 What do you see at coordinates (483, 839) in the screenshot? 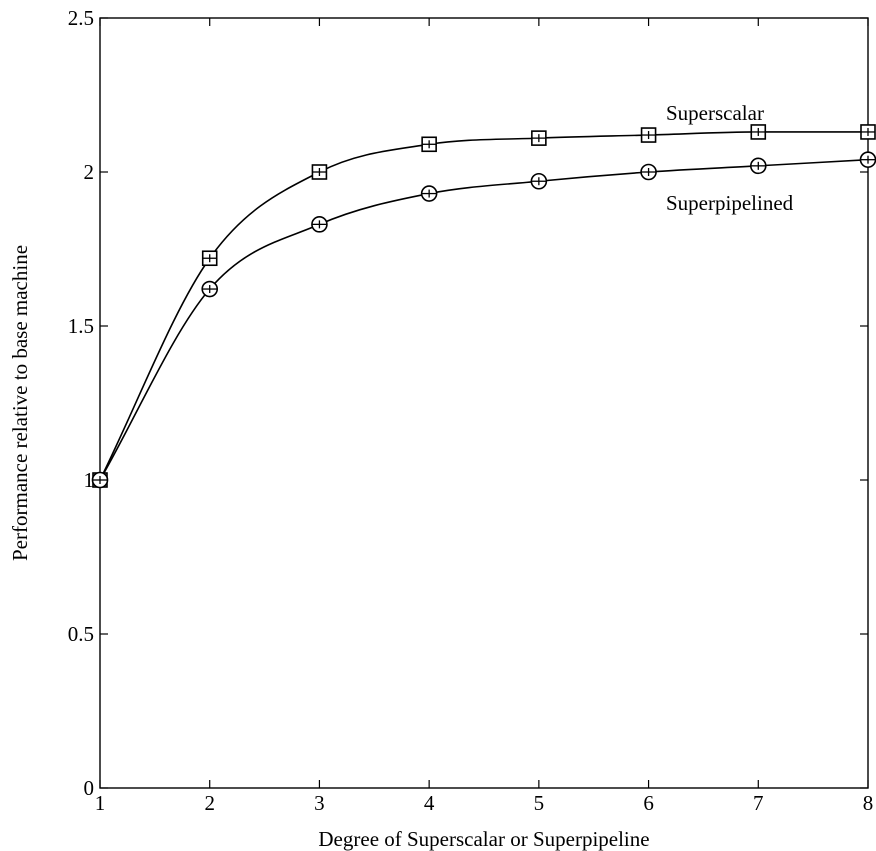
I see `x-axis-label: Degree of Superscalar or Superpipeline` at bounding box center [483, 839].